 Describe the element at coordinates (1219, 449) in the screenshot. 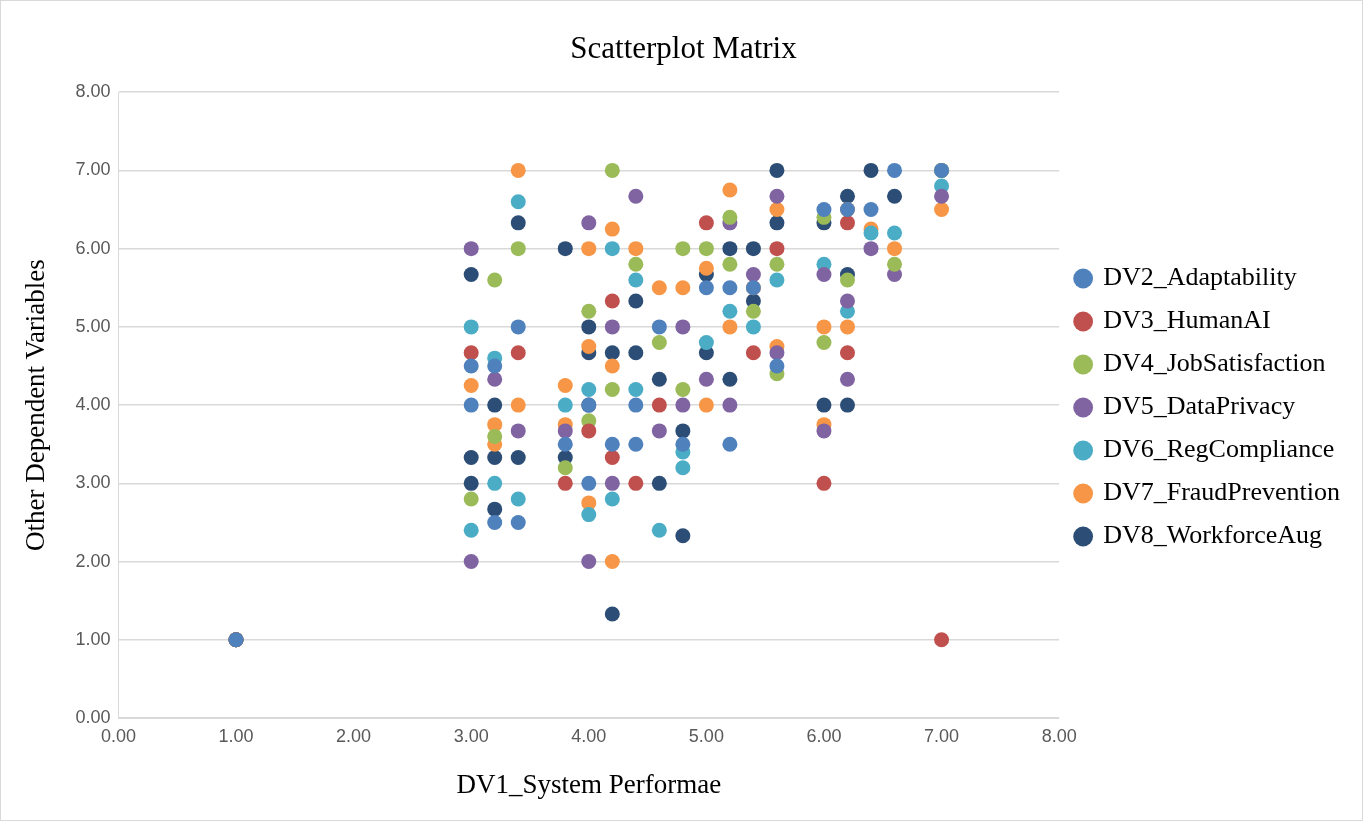

I see `legend-label: DV6_RegCompliance` at that location.